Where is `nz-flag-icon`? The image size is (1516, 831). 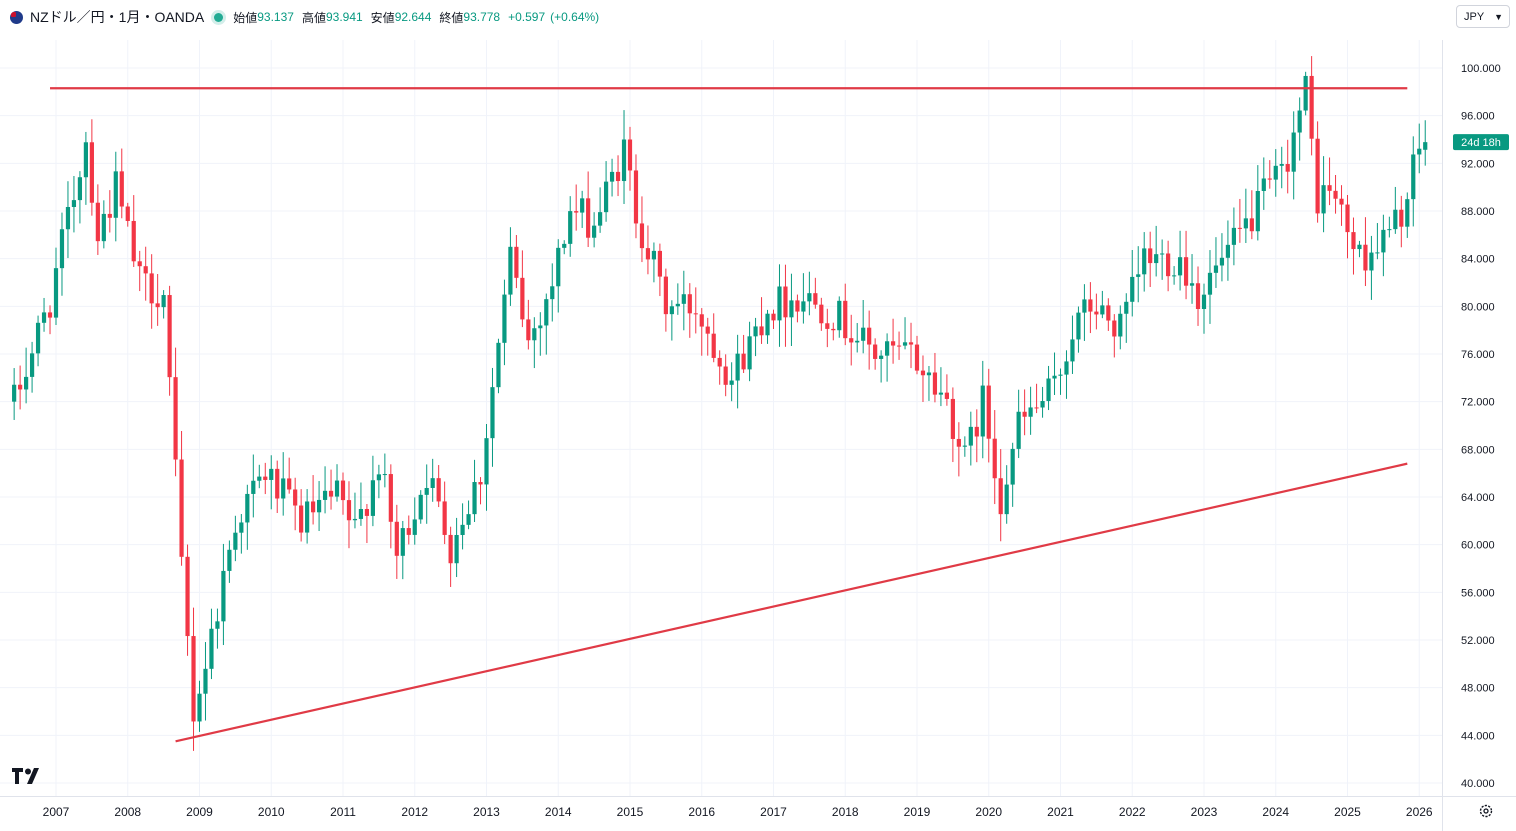 nz-flag-icon is located at coordinates (16, 17).